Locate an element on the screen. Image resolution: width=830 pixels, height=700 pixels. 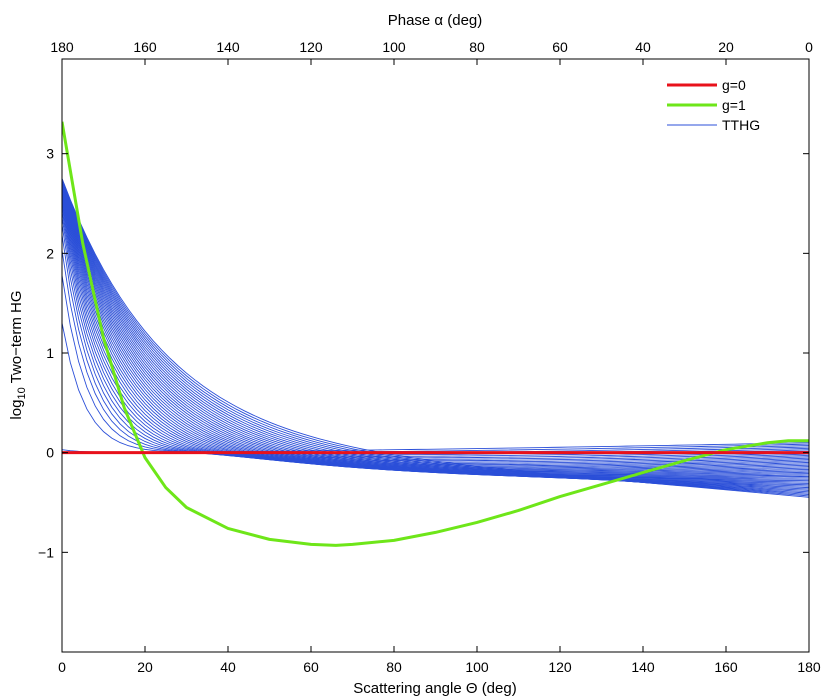
y-tick-label: −1 is located at coordinates (46, 552).